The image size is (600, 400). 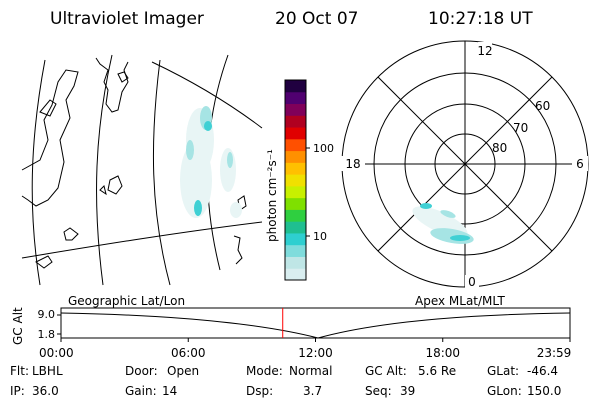 I want to click on gain-value: 14, so click(x=169, y=391).